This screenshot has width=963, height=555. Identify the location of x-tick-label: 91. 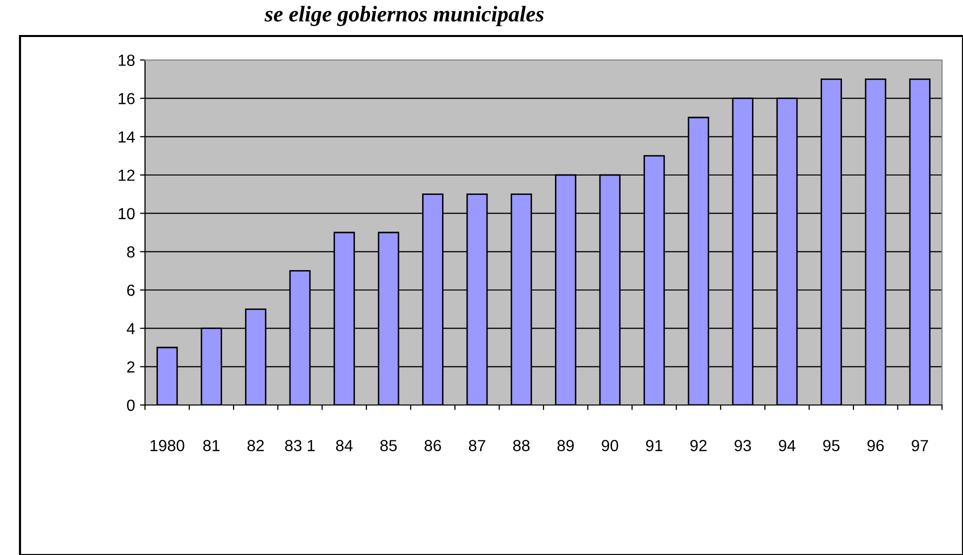
(654, 446).